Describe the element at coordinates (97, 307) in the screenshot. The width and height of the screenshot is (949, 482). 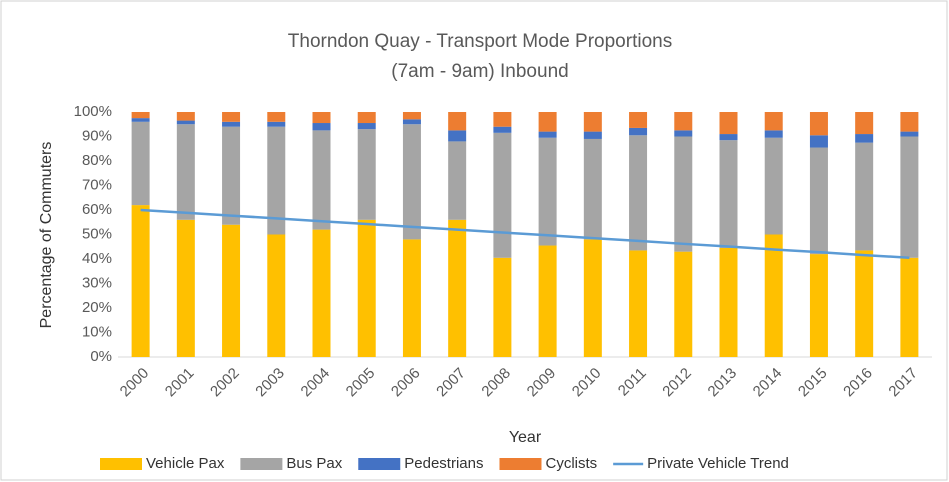
I see `y-tick-label: 20%` at that location.